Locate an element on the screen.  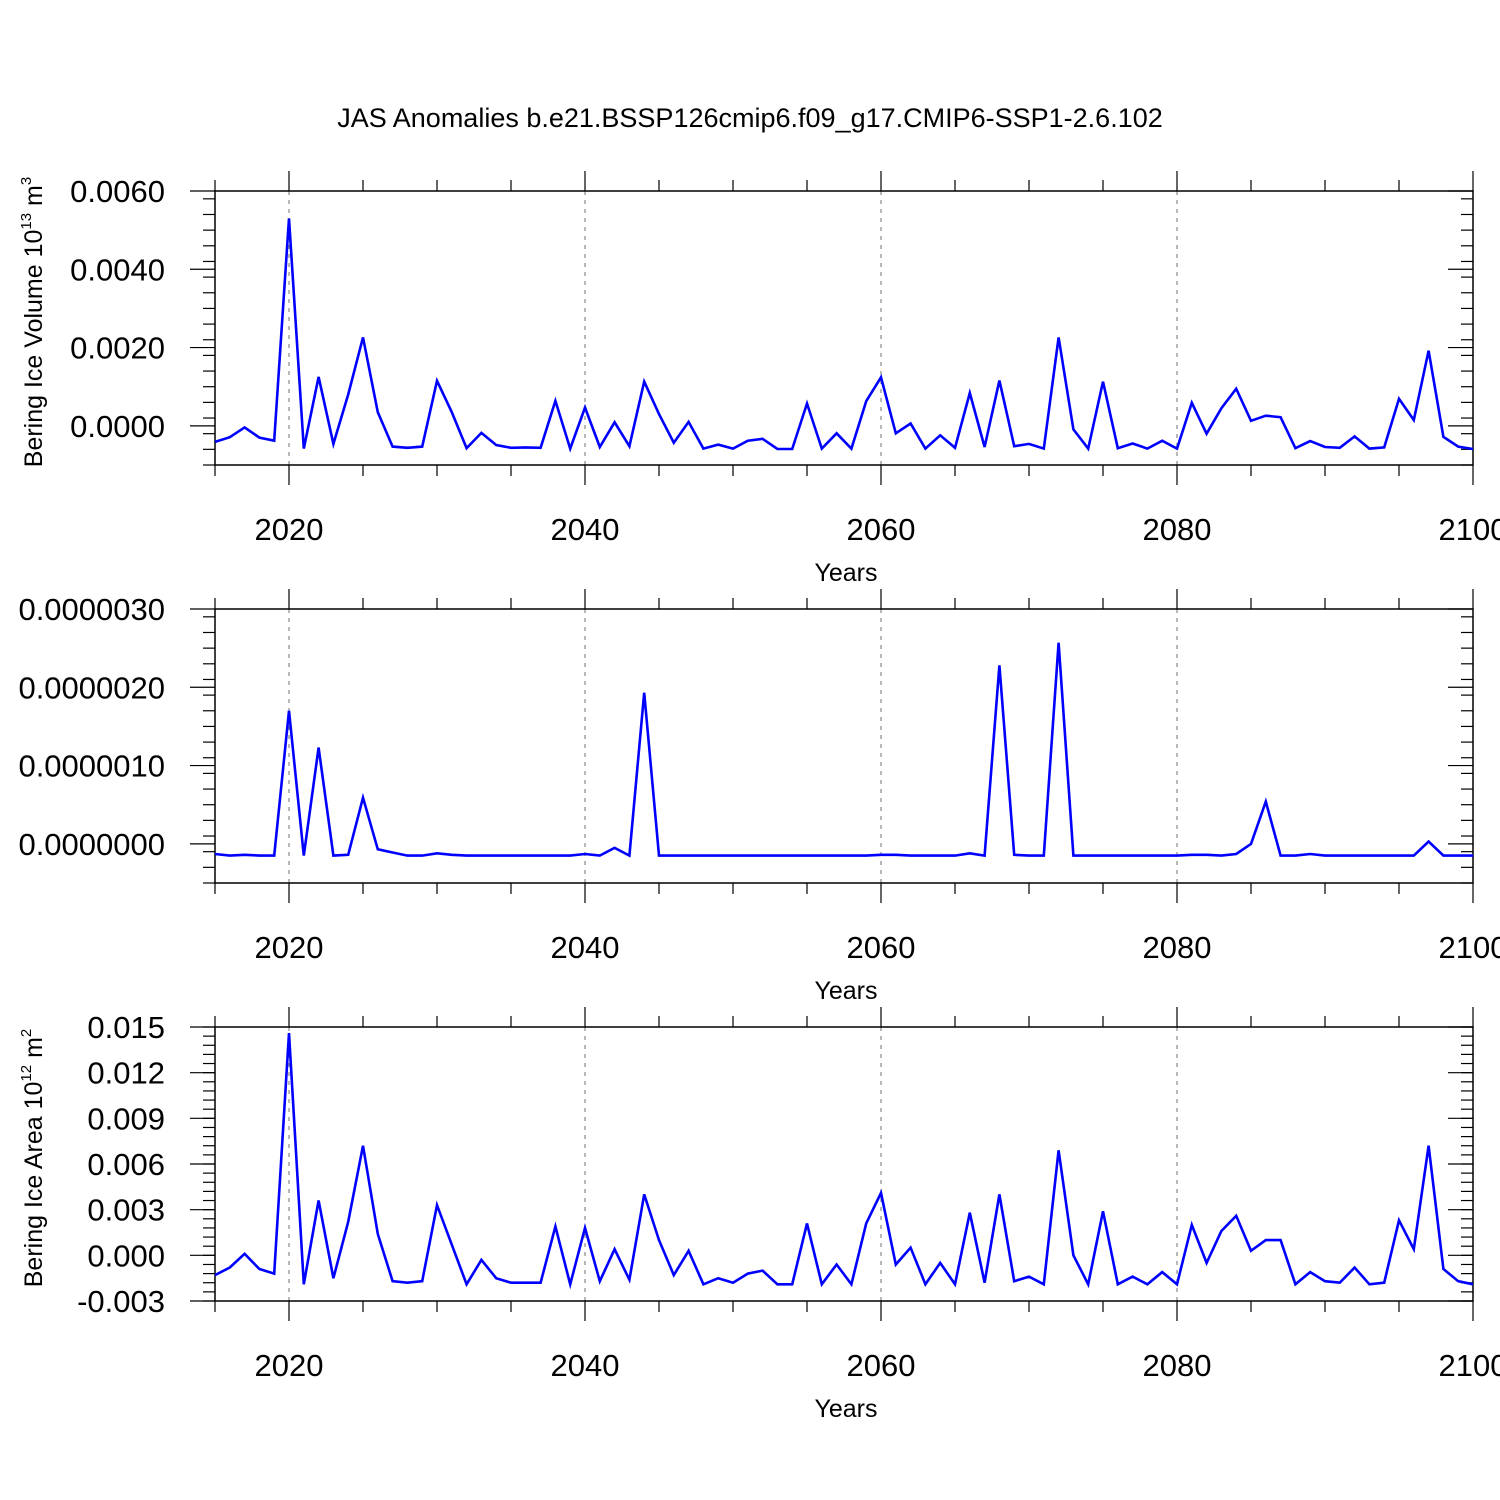
y-tick-label: 0.0000030 is located at coordinates (91, 609).